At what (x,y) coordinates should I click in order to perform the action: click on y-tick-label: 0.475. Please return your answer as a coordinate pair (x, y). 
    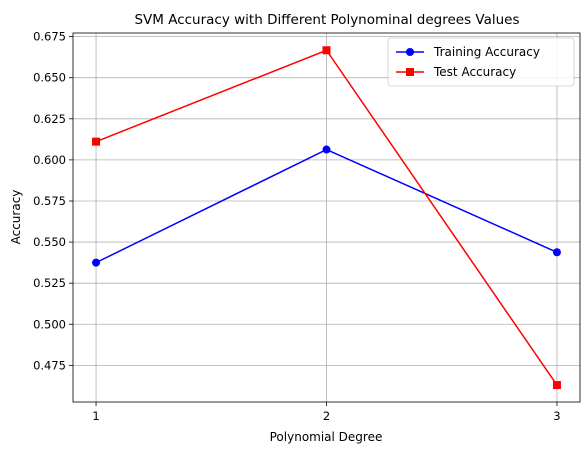
    Looking at the image, I should click on (49, 365).